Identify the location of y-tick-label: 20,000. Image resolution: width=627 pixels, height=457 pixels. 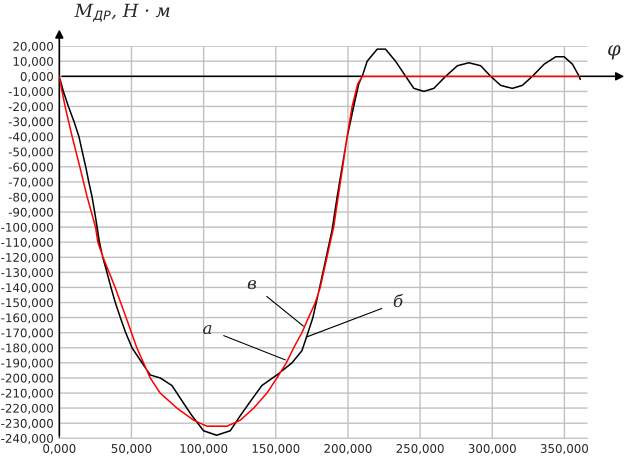
(33, 47).